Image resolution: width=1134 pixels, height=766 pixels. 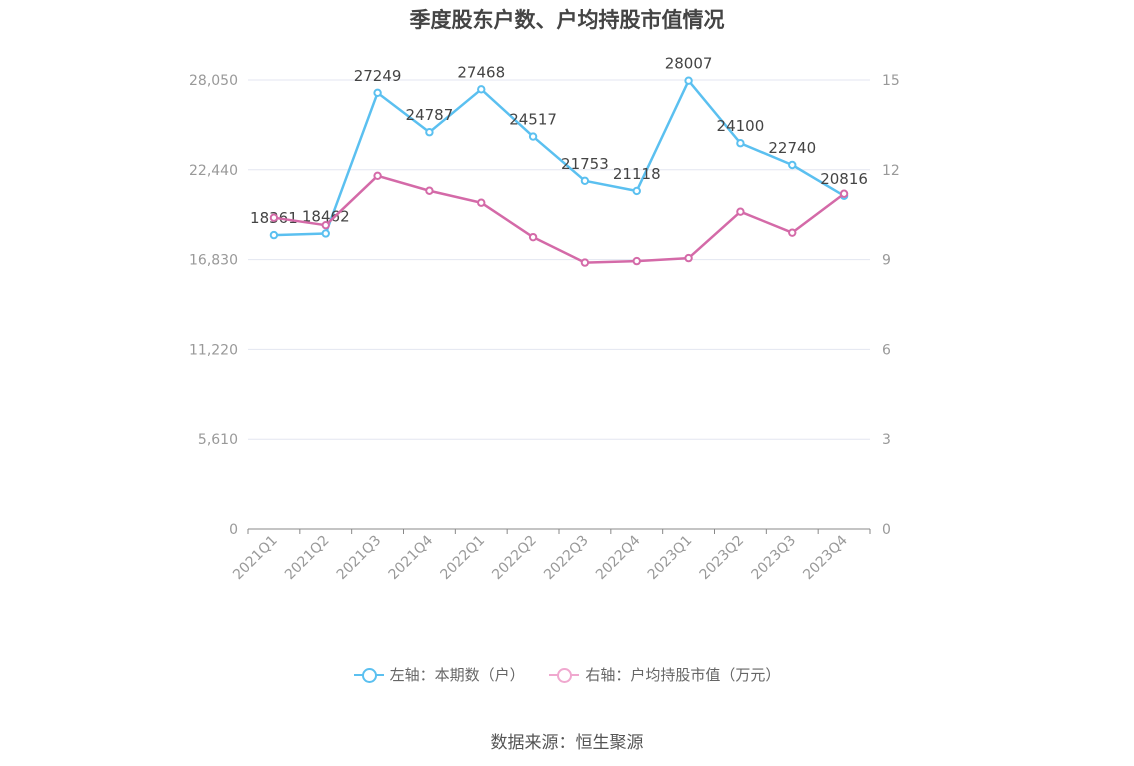 I want to click on x-tick-label: 2022Q1, so click(x=462, y=558).